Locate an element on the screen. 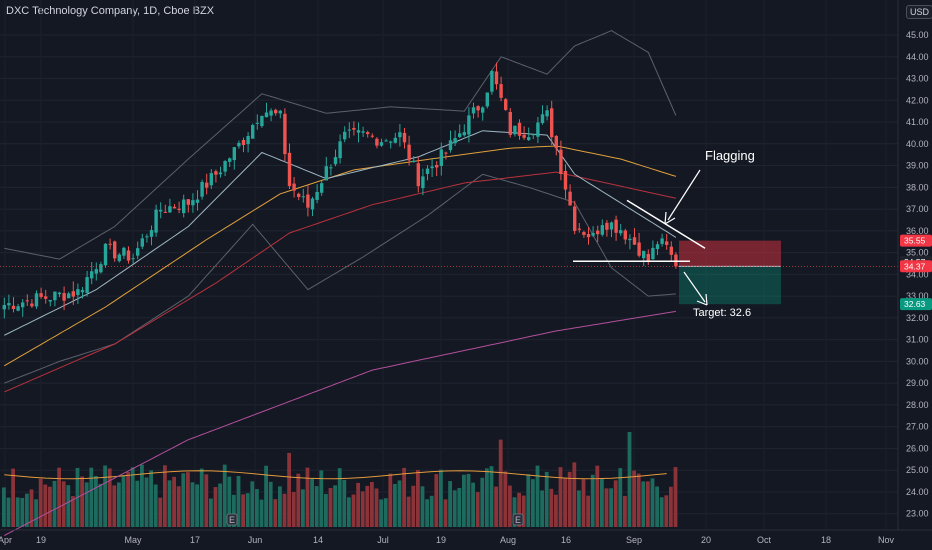 This screenshot has width=932, height=550. y-tick-label: 43.00 is located at coordinates (917, 79).